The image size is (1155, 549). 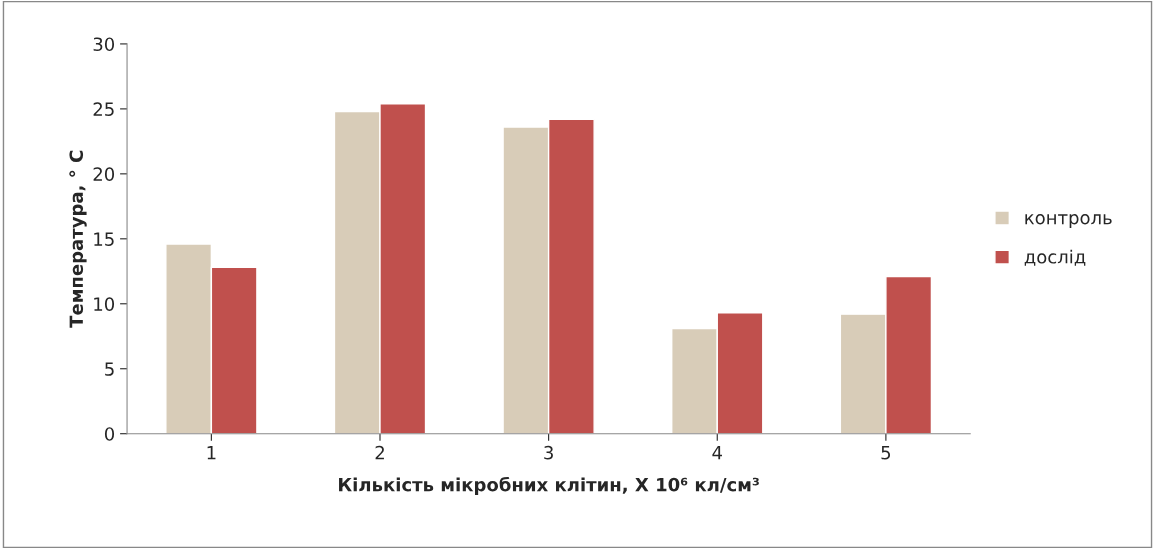 I want to click on x-tick-label: 4, so click(x=717, y=453).